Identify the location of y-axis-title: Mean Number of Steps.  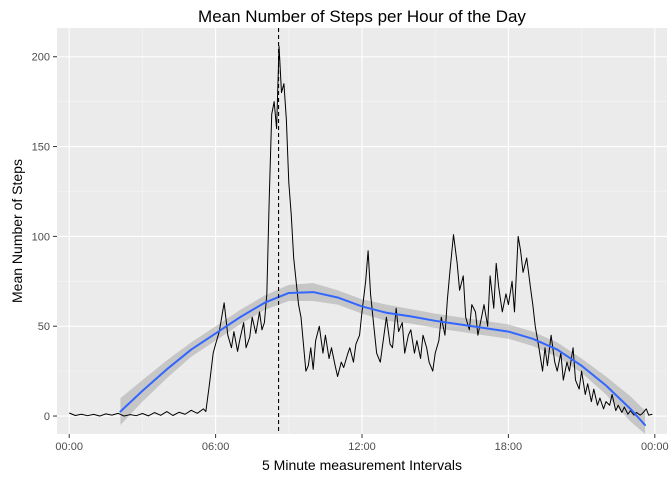
(17, 231).